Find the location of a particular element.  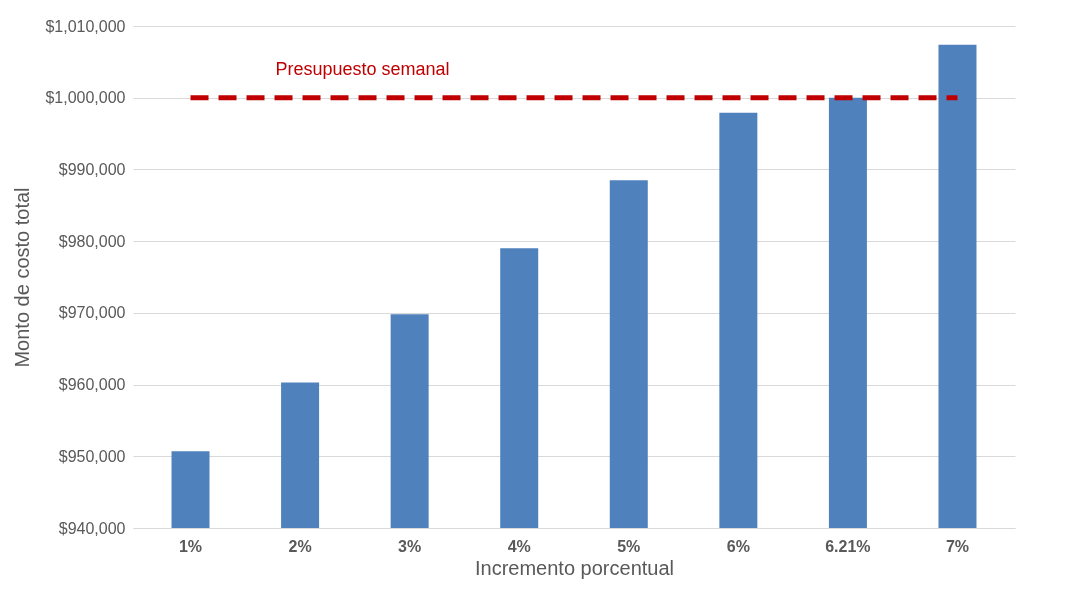

y-tick-label: $950,000 is located at coordinates (92, 456).